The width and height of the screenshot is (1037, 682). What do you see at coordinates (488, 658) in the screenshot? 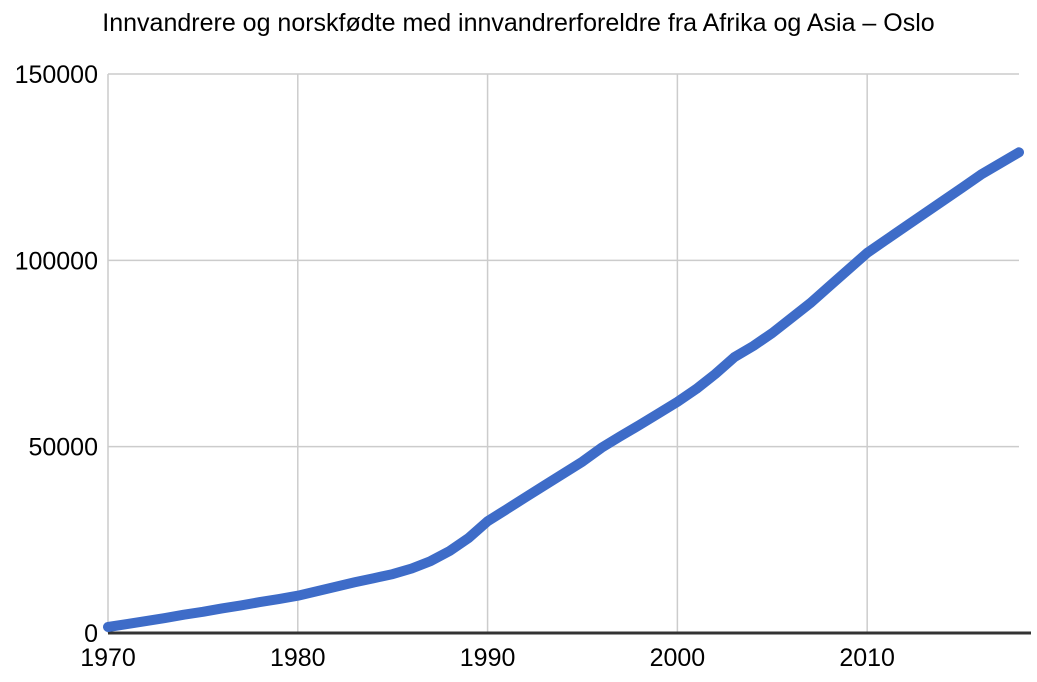
I see `x-axis-tick-label: 1990` at bounding box center [488, 658].